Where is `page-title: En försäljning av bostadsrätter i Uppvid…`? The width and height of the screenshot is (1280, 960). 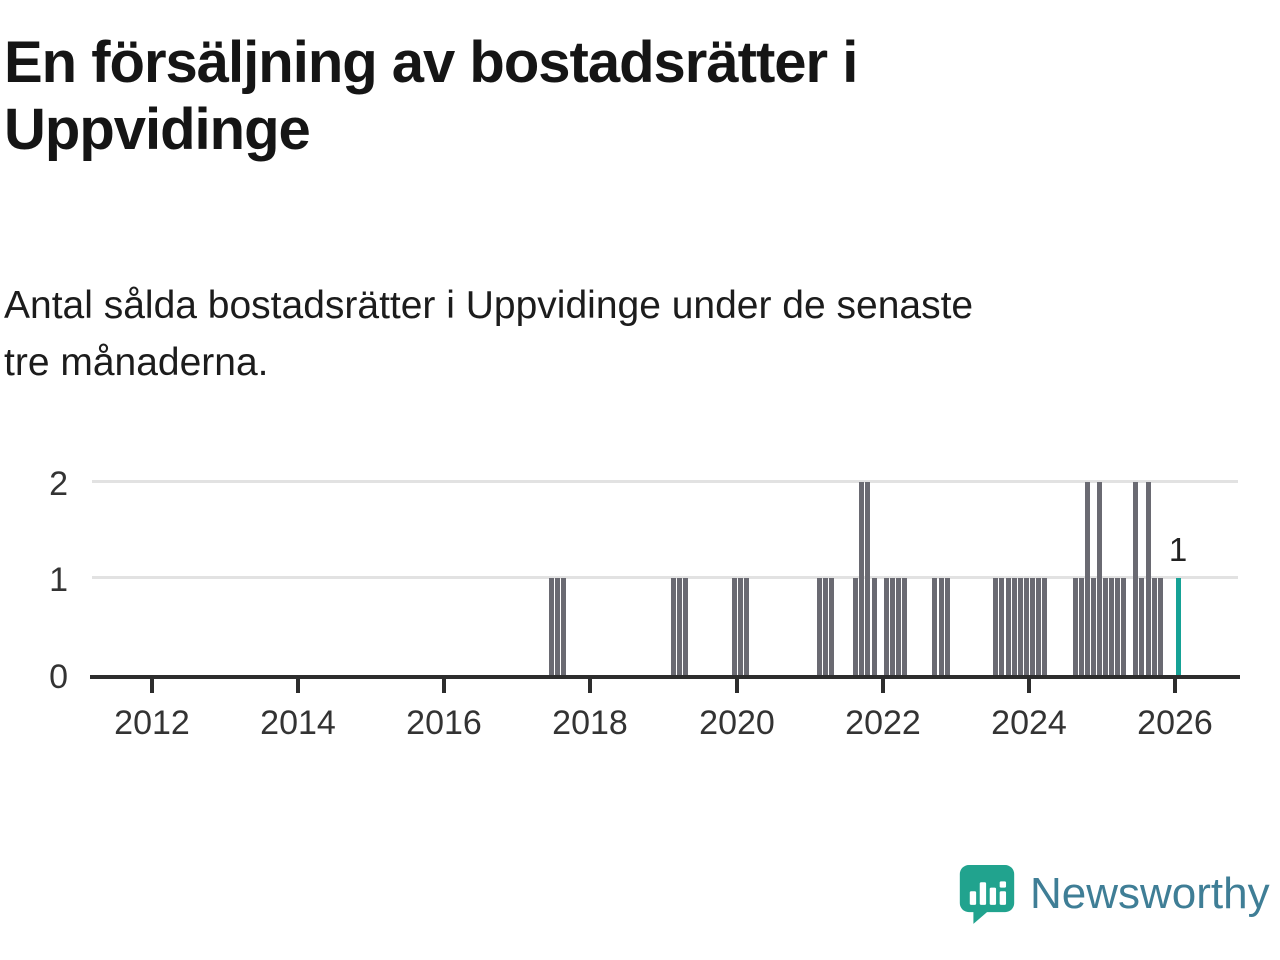
page-title: En försäljning av bostadsrätter i Uppvid… is located at coordinates (431, 96).